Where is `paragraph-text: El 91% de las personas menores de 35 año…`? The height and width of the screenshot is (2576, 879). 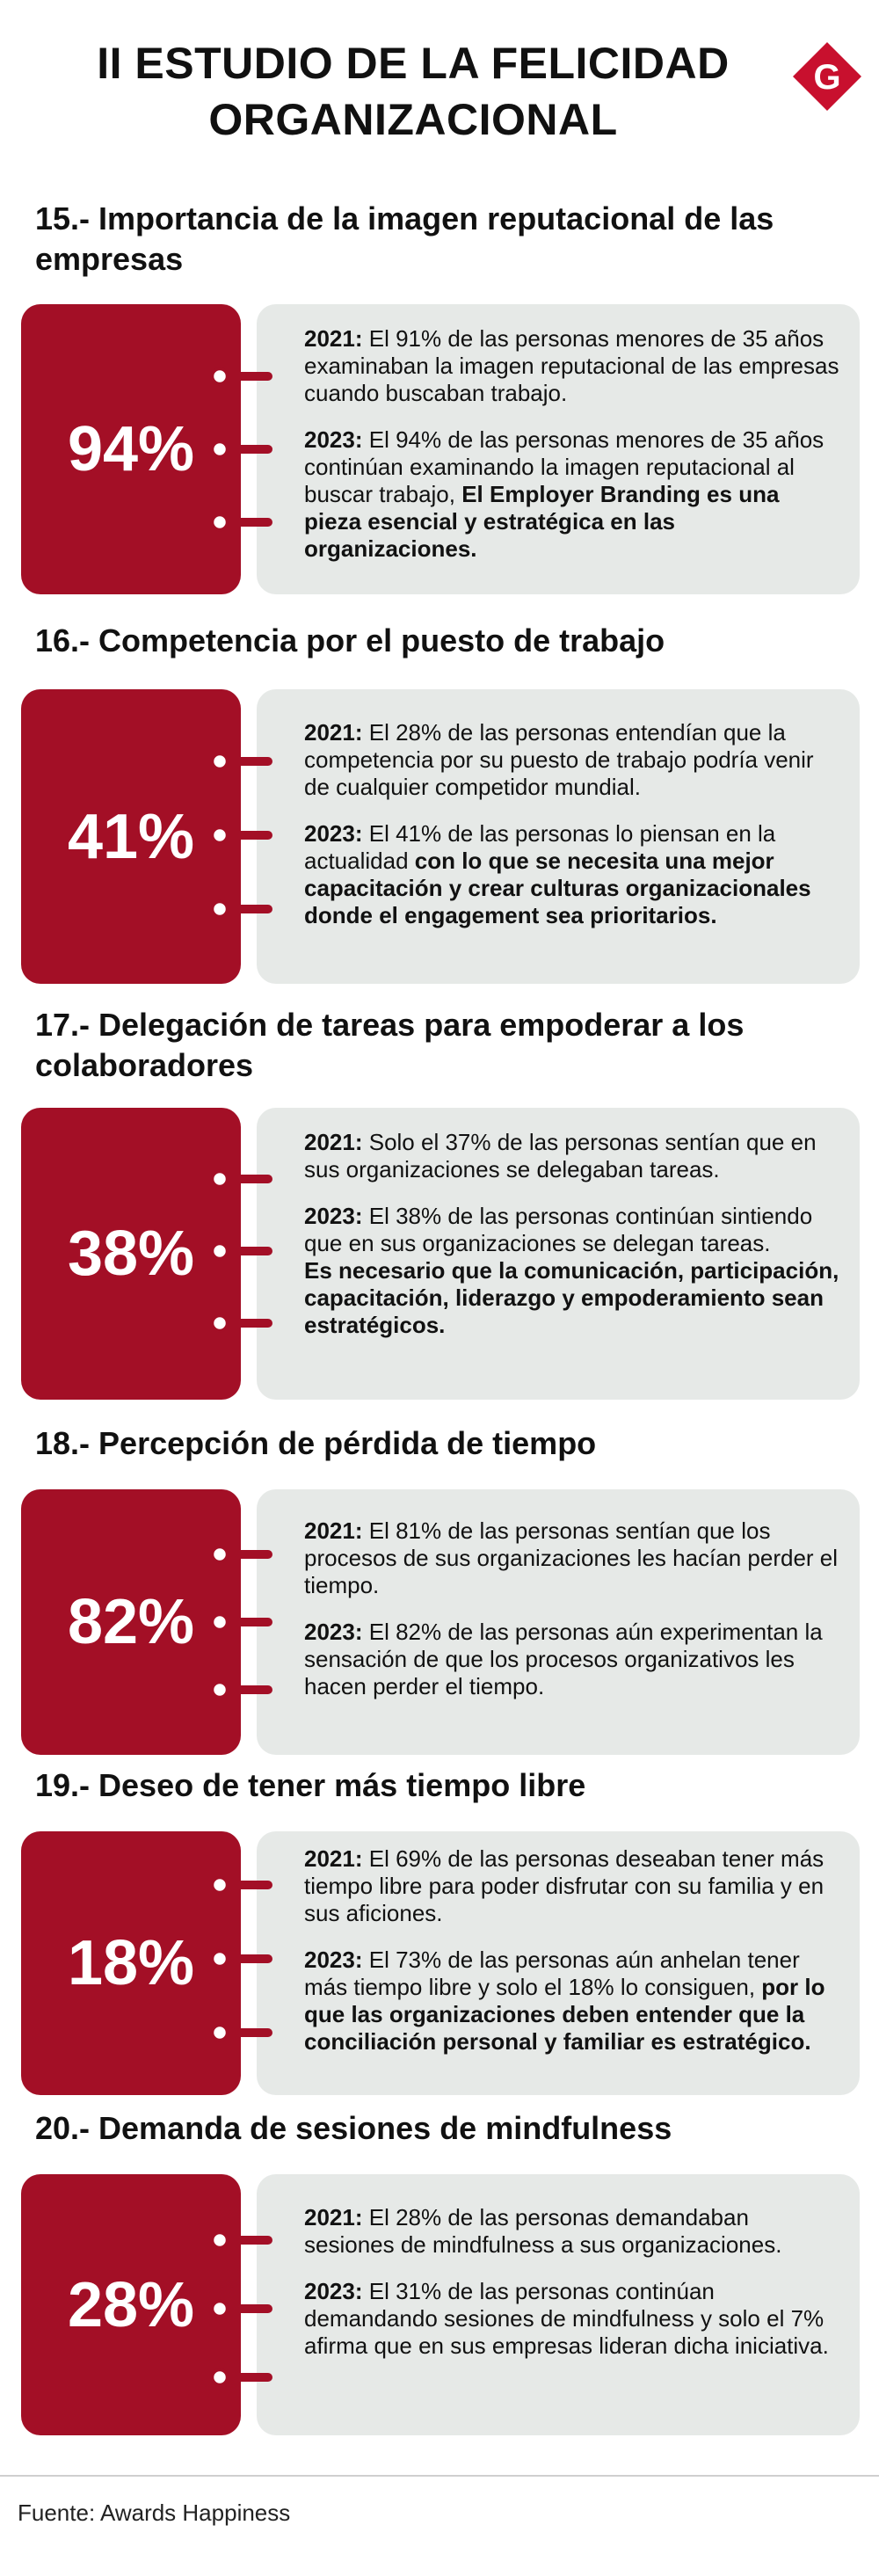 paragraph-text: El 91% de las personas menores de 35 año… is located at coordinates (571, 365).